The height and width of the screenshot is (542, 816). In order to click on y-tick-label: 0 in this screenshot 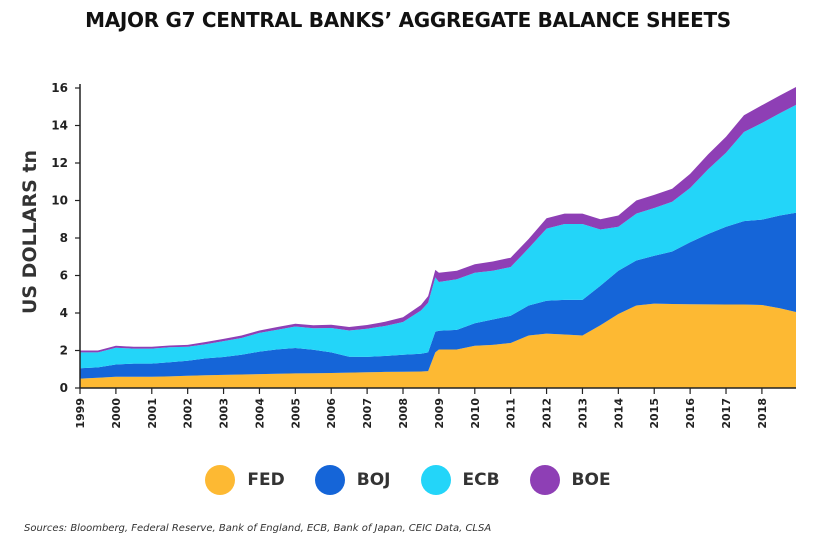, I will do `click(64, 388)`.